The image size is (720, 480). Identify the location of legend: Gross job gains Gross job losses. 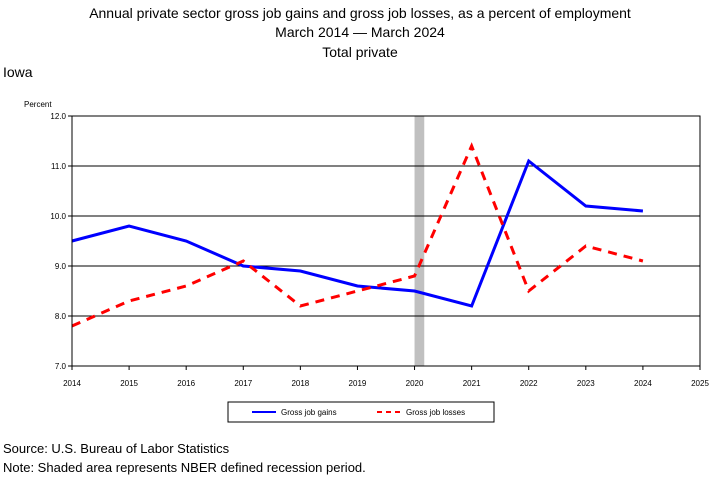
(361, 412).